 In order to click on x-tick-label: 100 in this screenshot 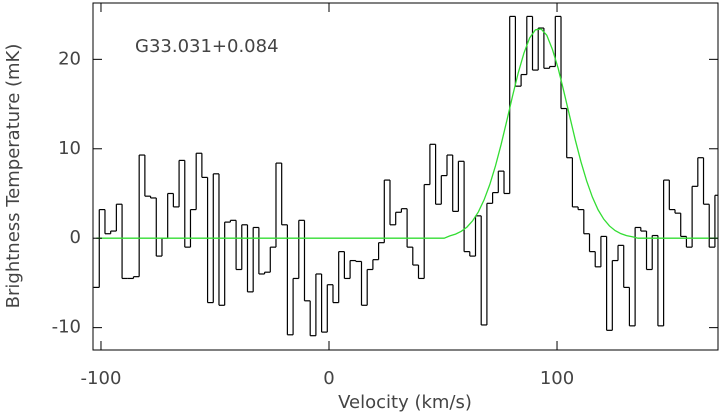, I will do `click(557, 378)`.